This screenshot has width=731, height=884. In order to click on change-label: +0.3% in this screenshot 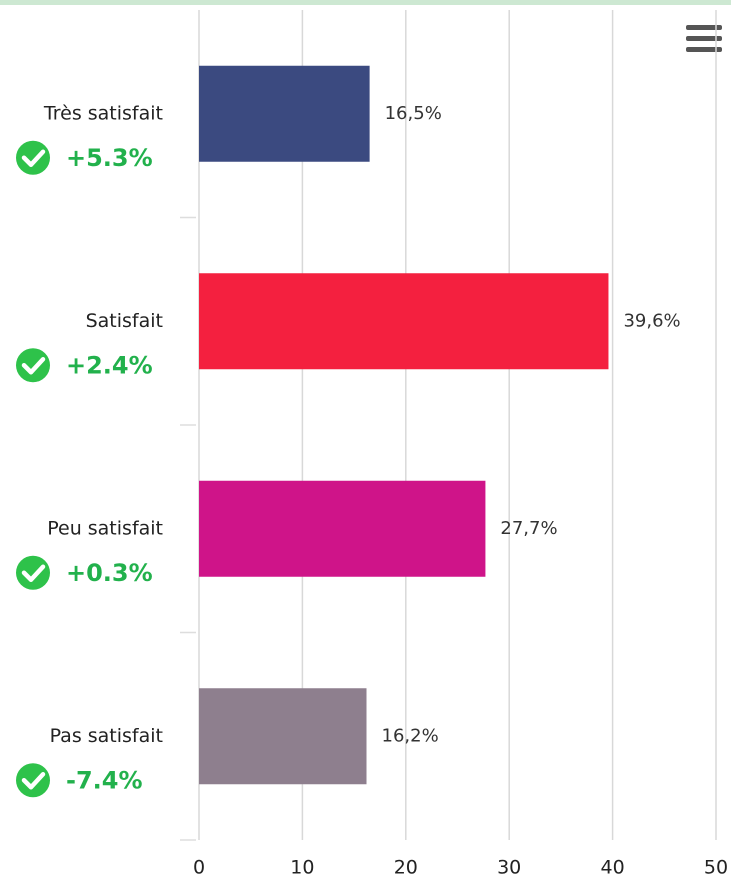, I will do `click(109, 573)`.